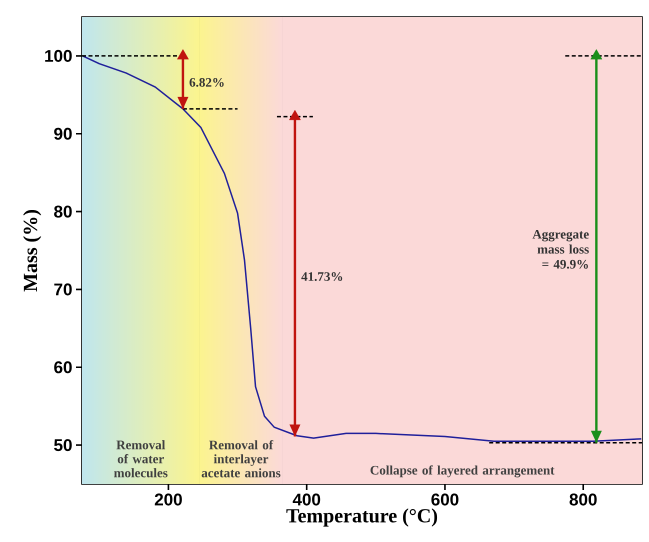 Image resolution: width=649 pixels, height=542 pixels. I want to click on y-tick-label: 70, so click(63, 289).